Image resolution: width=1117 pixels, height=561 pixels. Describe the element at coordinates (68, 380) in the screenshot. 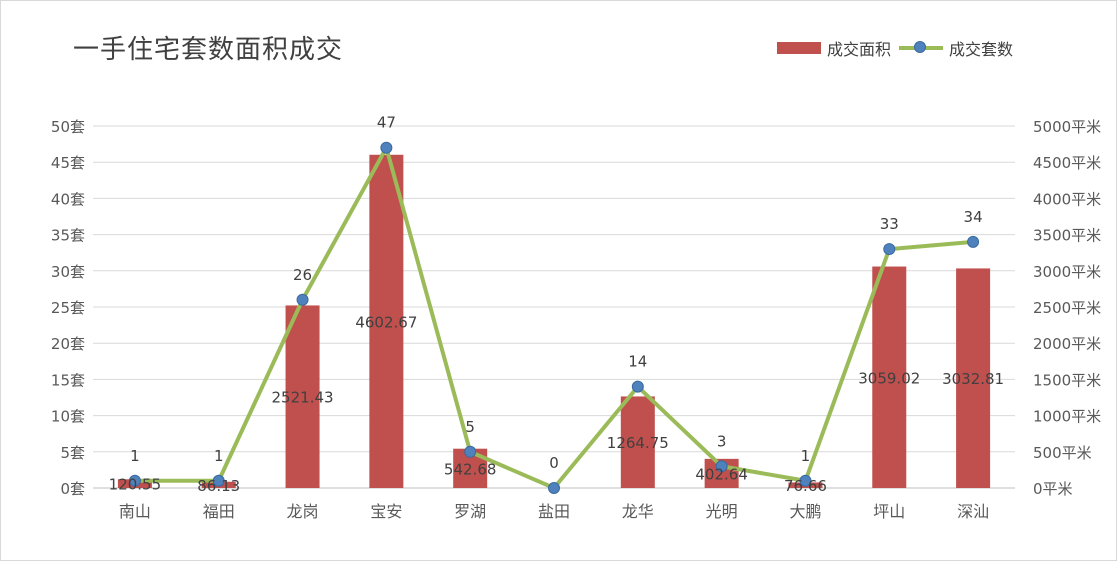

I see `y-left-tick-label: 15套` at that location.